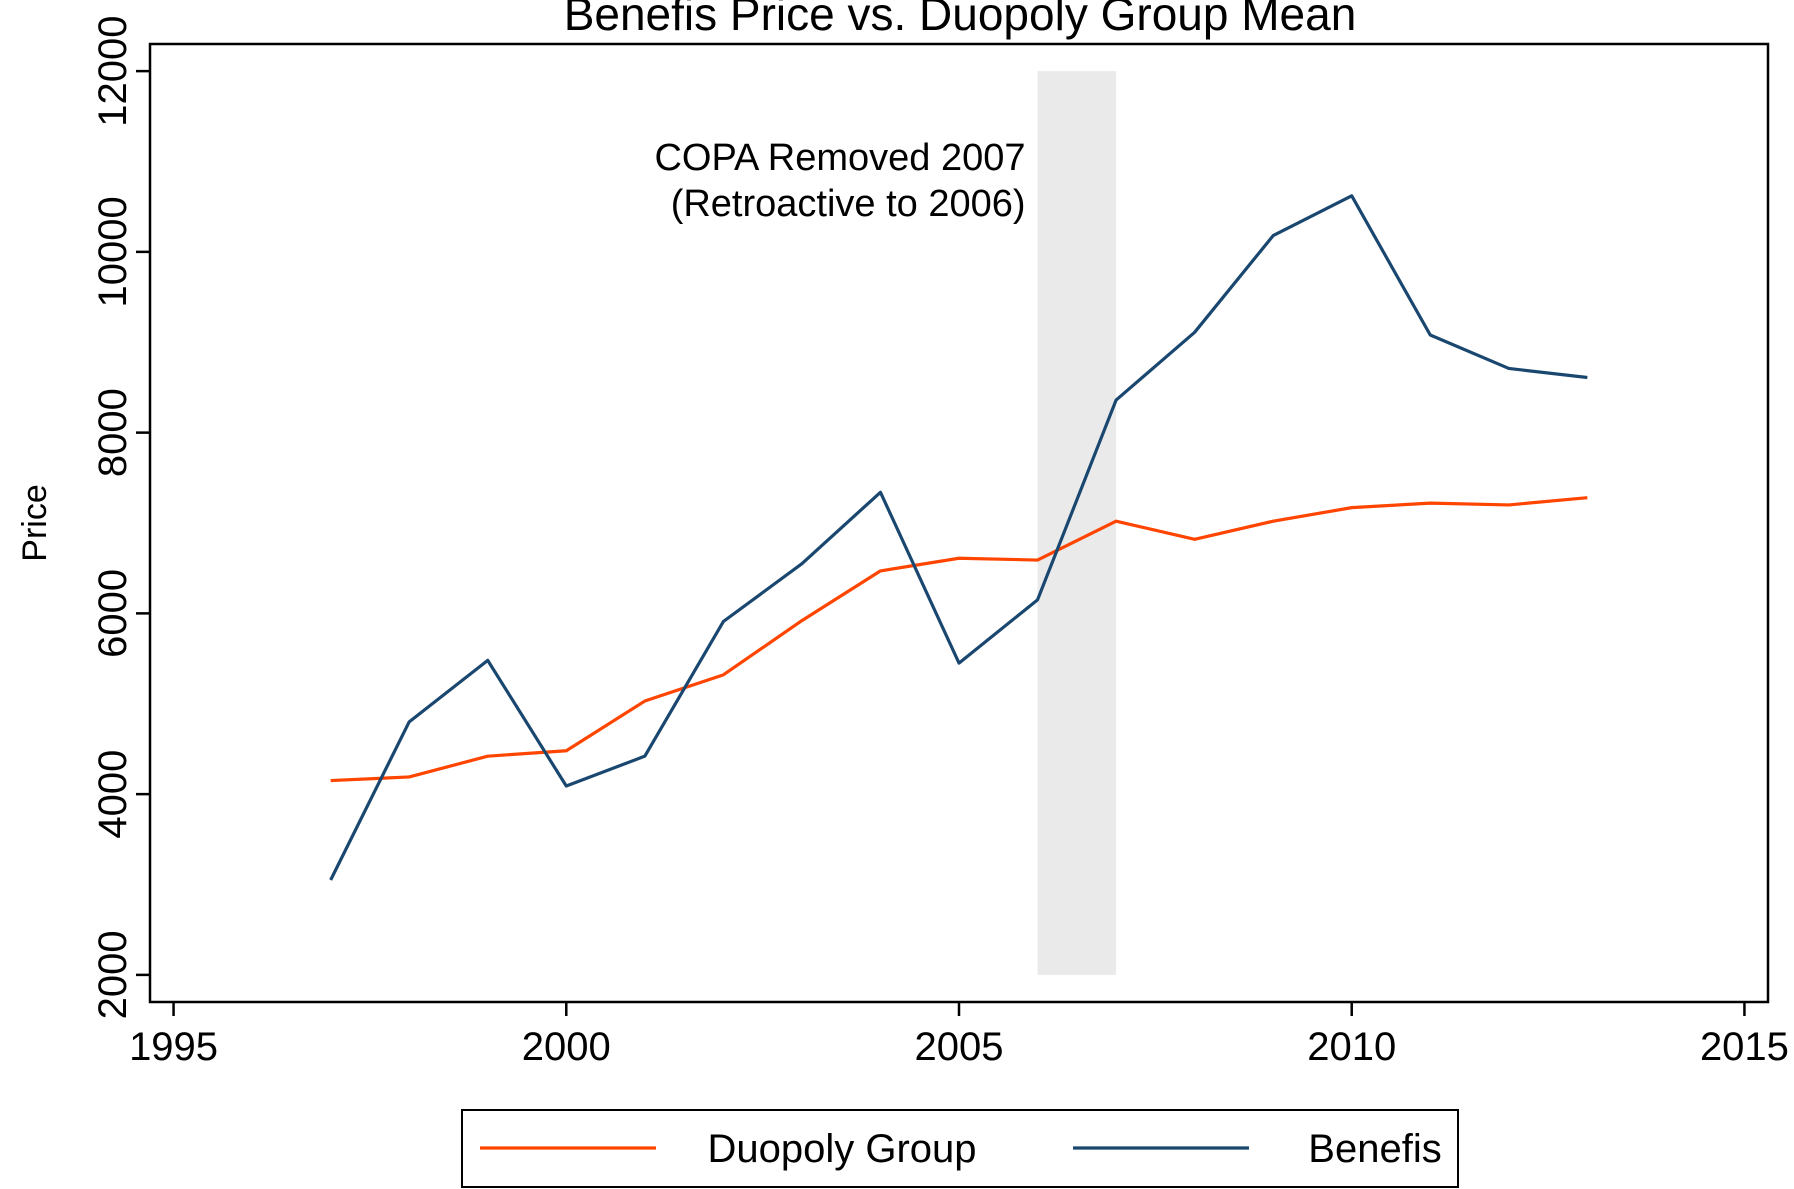 The width and height of the screenshot is (1794, 1189). What do you see at coordinates (113, 974) in the screenshot?
I see `y-tick-label: 2000` at bounding box center [113, 974].